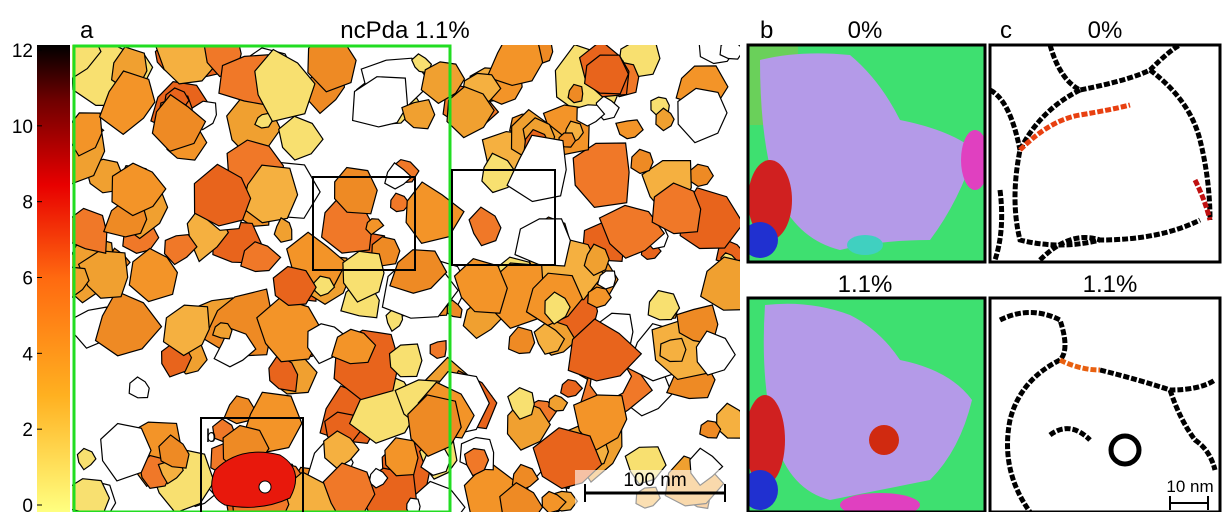  What do you see at coordinates (22, 51) in the screenshot?
I see `tick-label: 12` at bounding box center [22, 51].